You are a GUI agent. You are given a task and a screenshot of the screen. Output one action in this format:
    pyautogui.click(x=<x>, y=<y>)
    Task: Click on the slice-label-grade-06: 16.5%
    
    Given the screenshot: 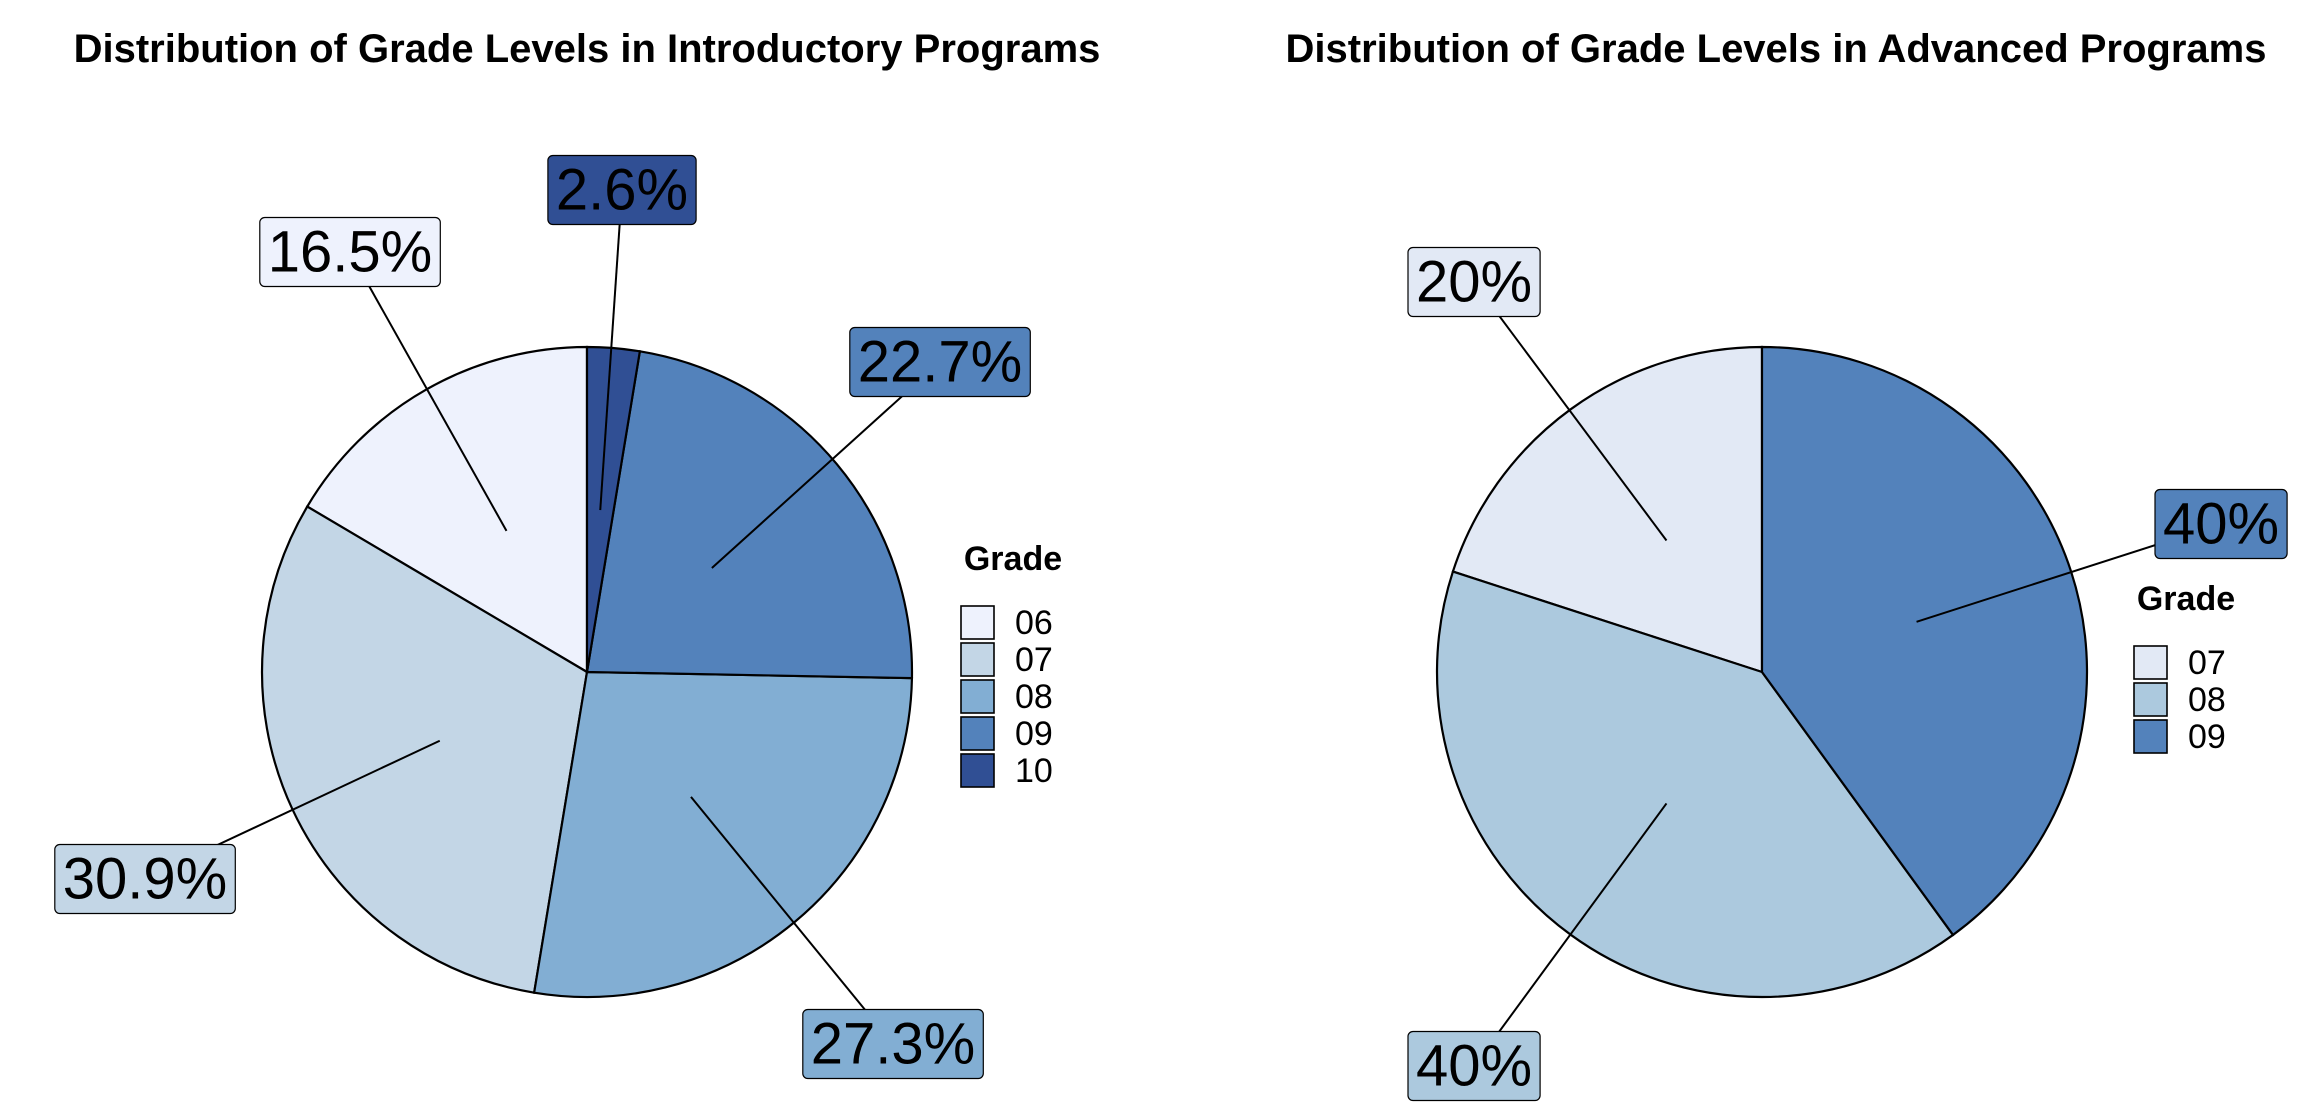 What is the action you would take?
    pyautogui.click(x=350, y=252)
    